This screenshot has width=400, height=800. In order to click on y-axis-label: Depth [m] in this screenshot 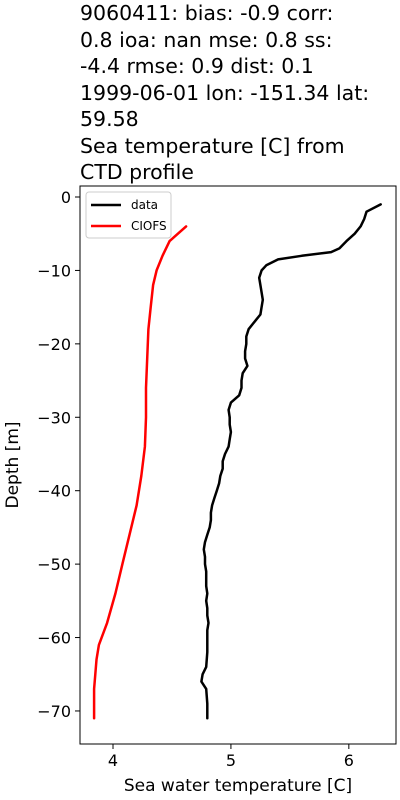, I will do `click(13, 464)`.